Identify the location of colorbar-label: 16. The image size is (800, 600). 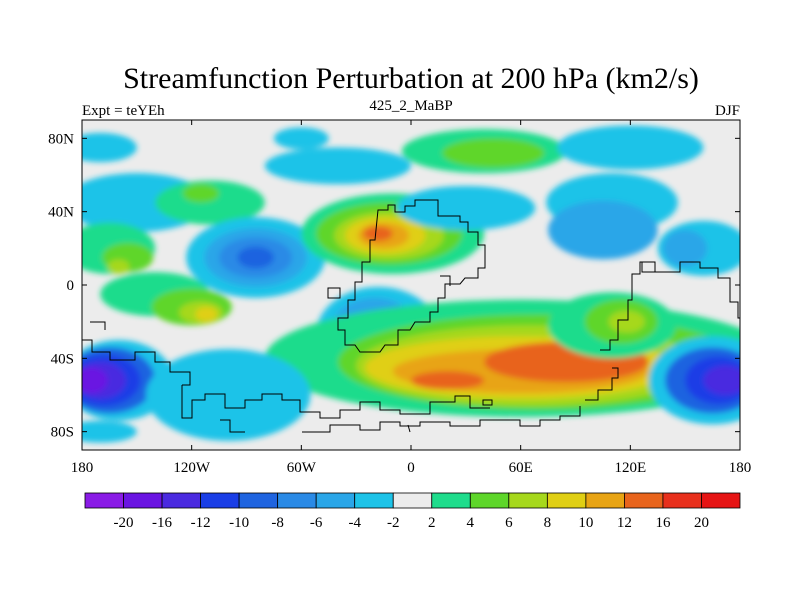
(663, 523).